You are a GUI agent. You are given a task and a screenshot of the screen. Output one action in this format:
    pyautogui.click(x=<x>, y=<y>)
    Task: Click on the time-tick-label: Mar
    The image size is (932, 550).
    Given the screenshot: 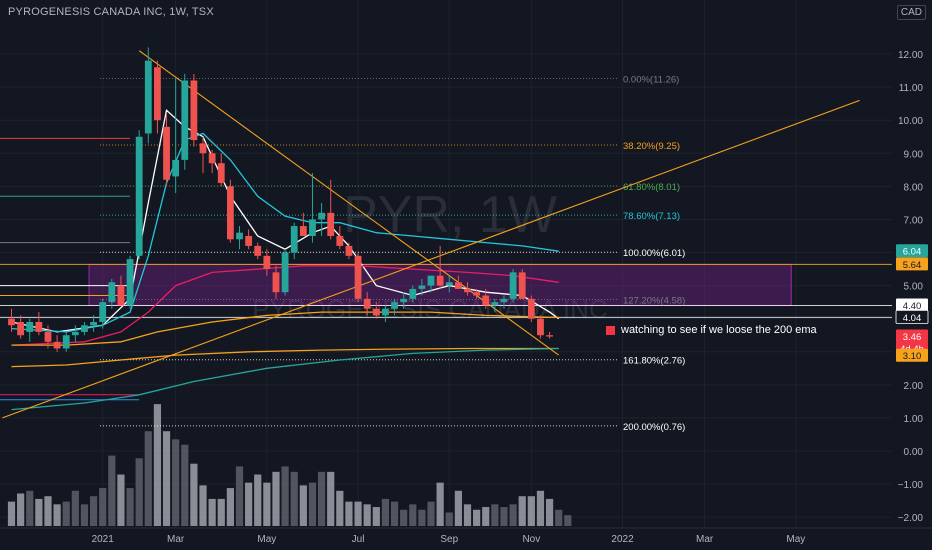 What is the action you would take?
    pyautogui.click(x=176, y=539)
    